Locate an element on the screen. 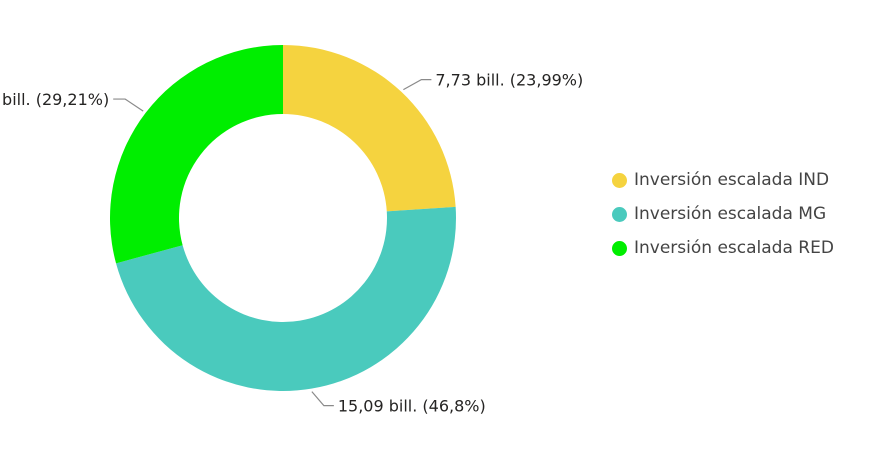 The image size is (873, 451). legend-label-ind: Inversión escalada IND is located at coordinates (732, 180).